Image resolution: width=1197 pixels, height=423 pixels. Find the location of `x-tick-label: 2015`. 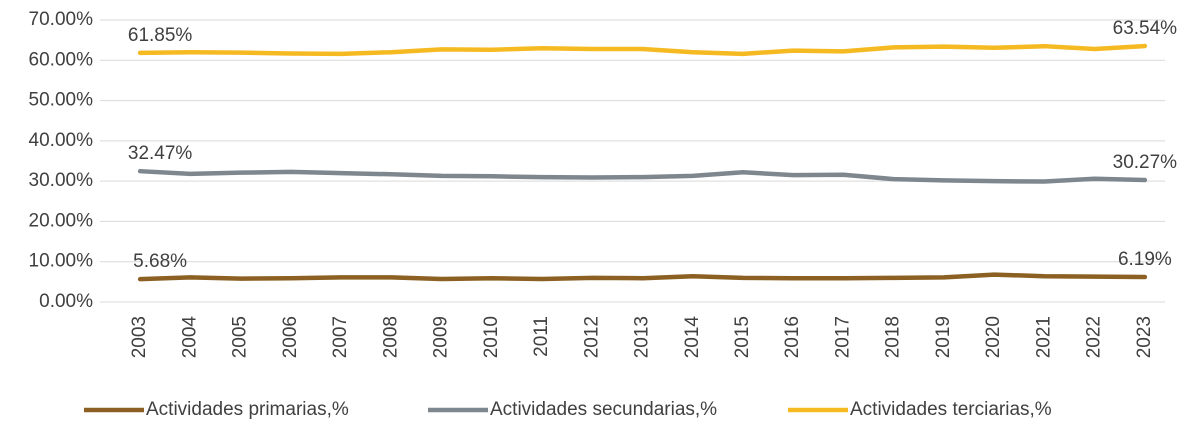

x-tick-label: 2015 is located at coordinates (742, 337).